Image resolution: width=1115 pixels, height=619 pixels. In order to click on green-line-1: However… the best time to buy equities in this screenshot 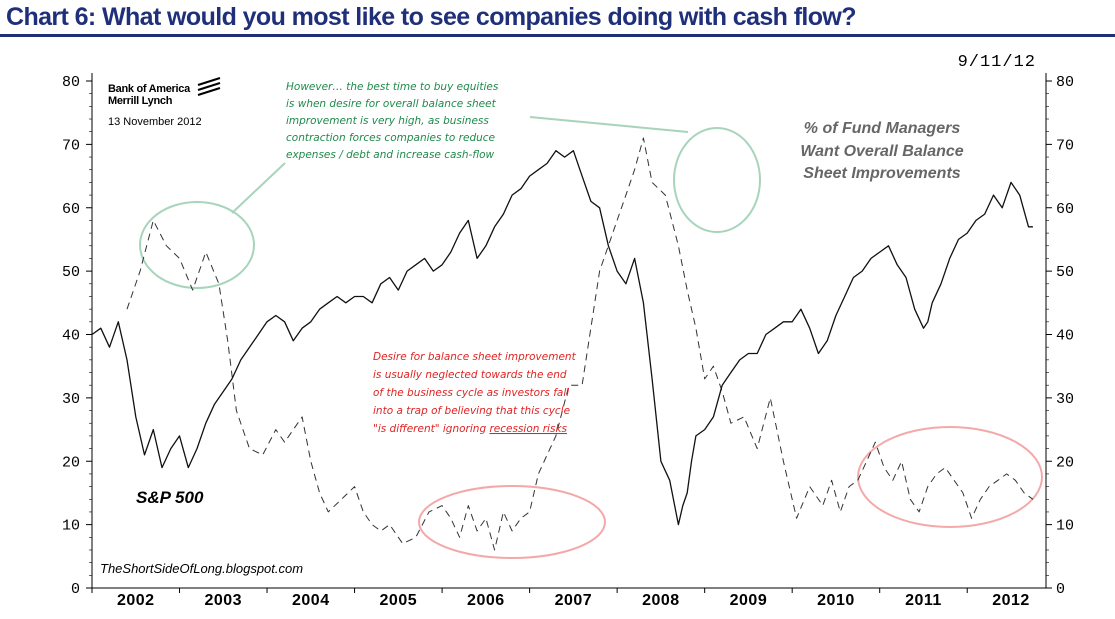, I will do `click(392, 87)`.